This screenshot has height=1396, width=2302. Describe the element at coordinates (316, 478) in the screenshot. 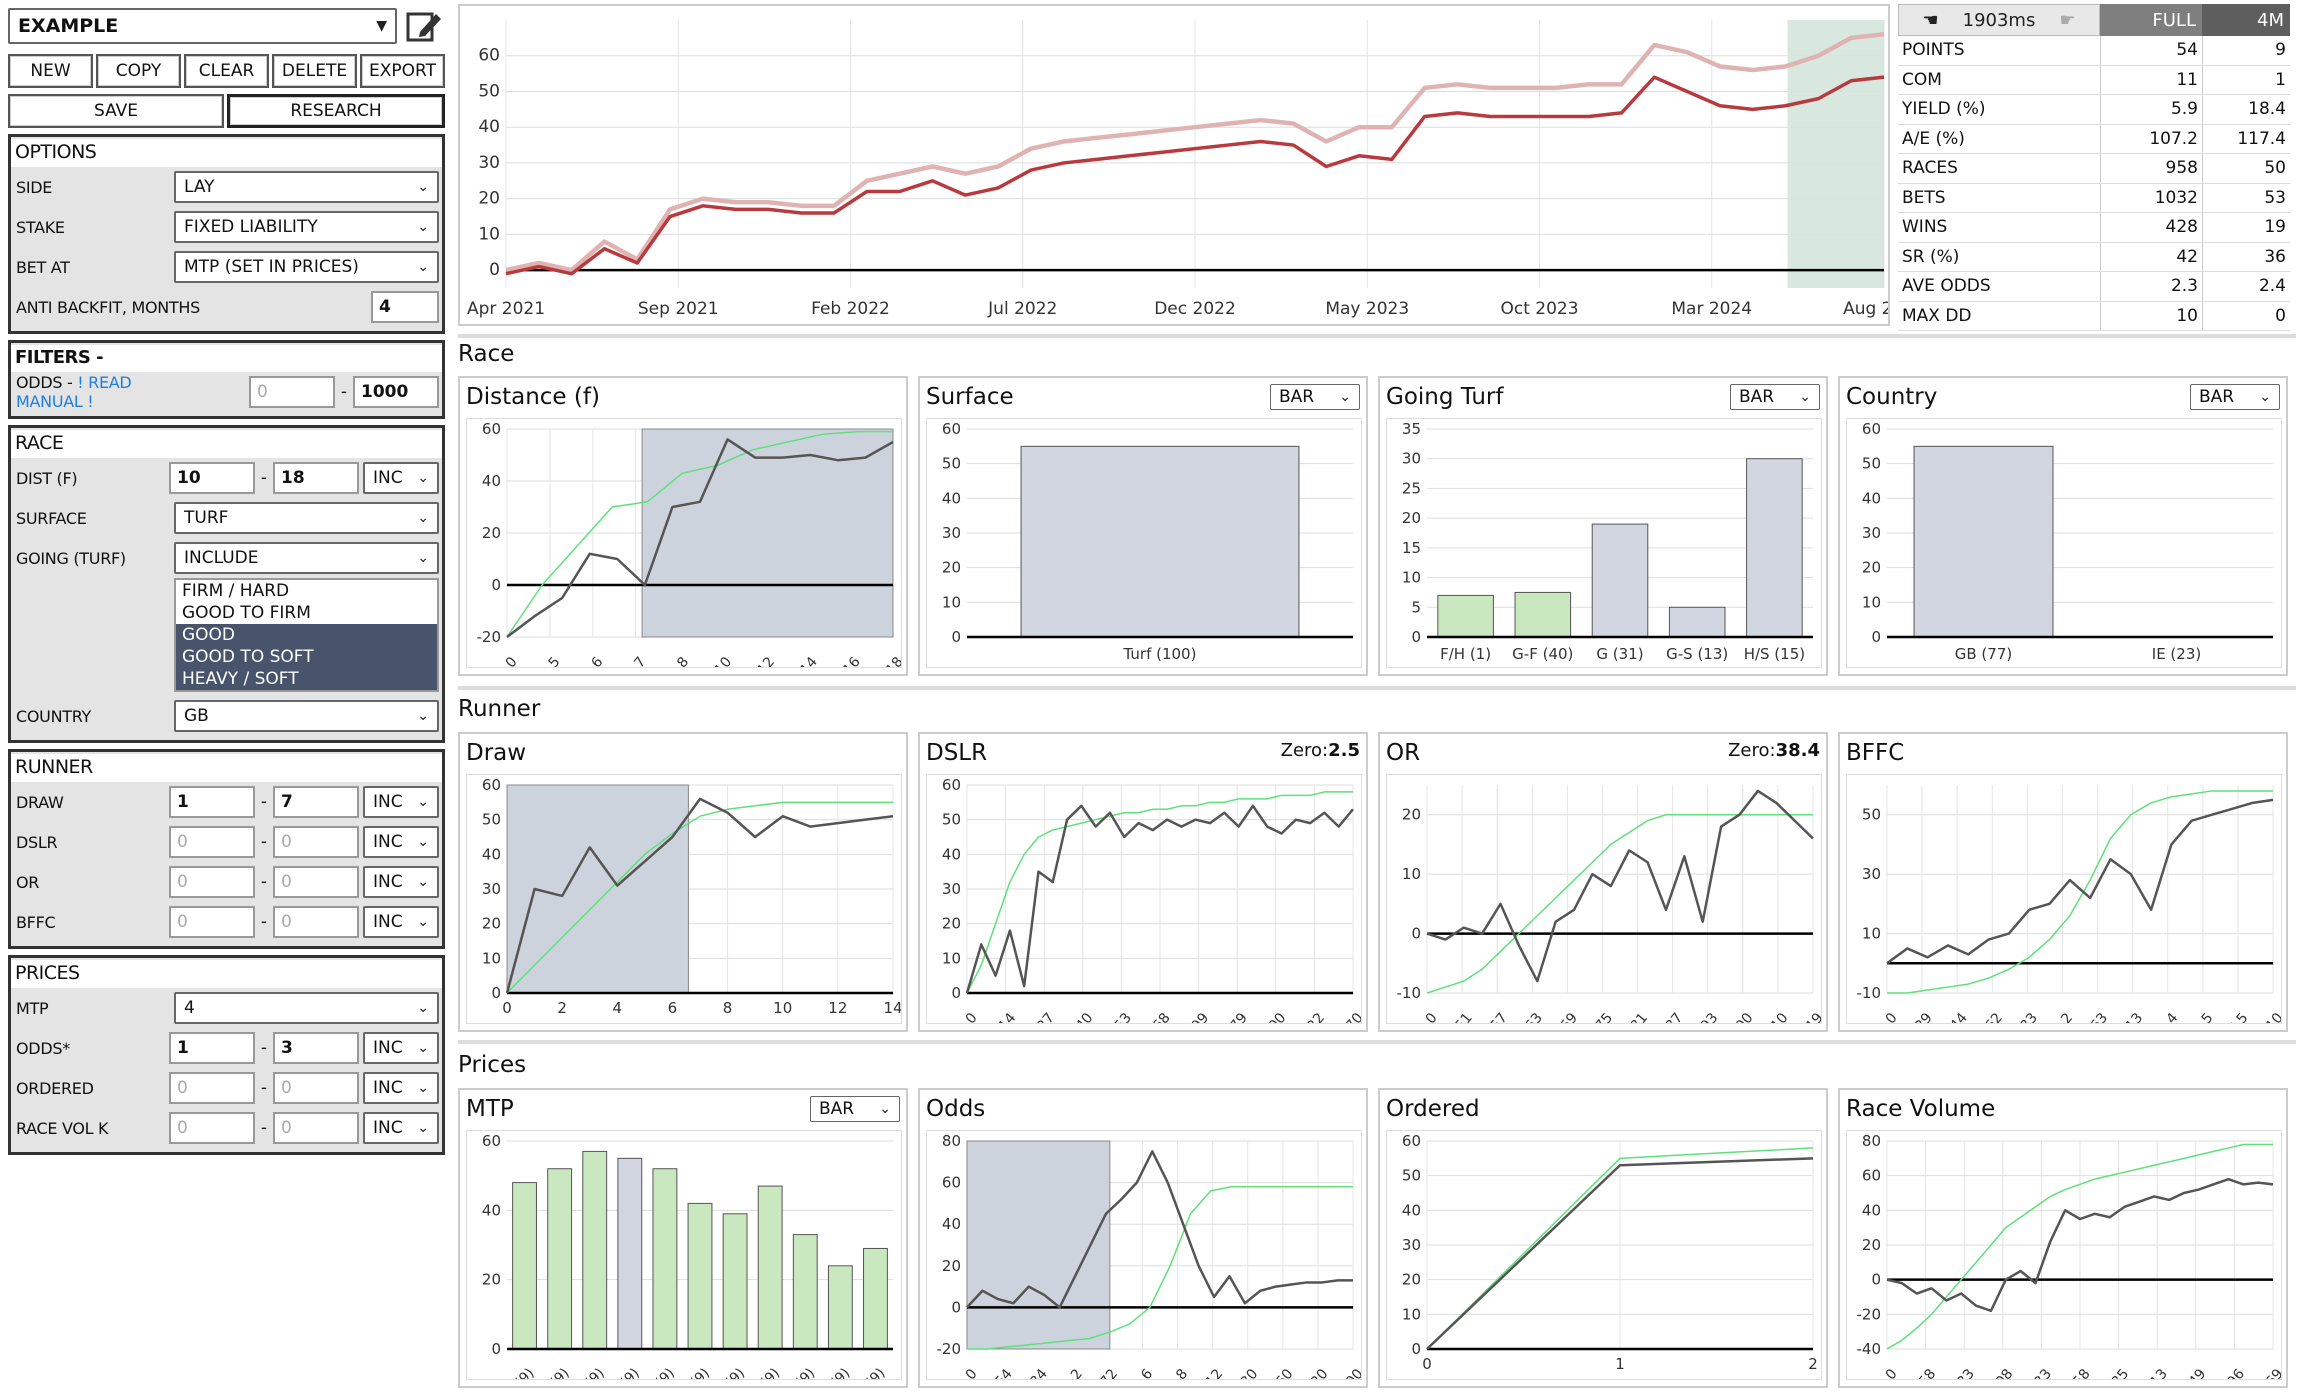

I see `dist-max-input: 18` at that location.